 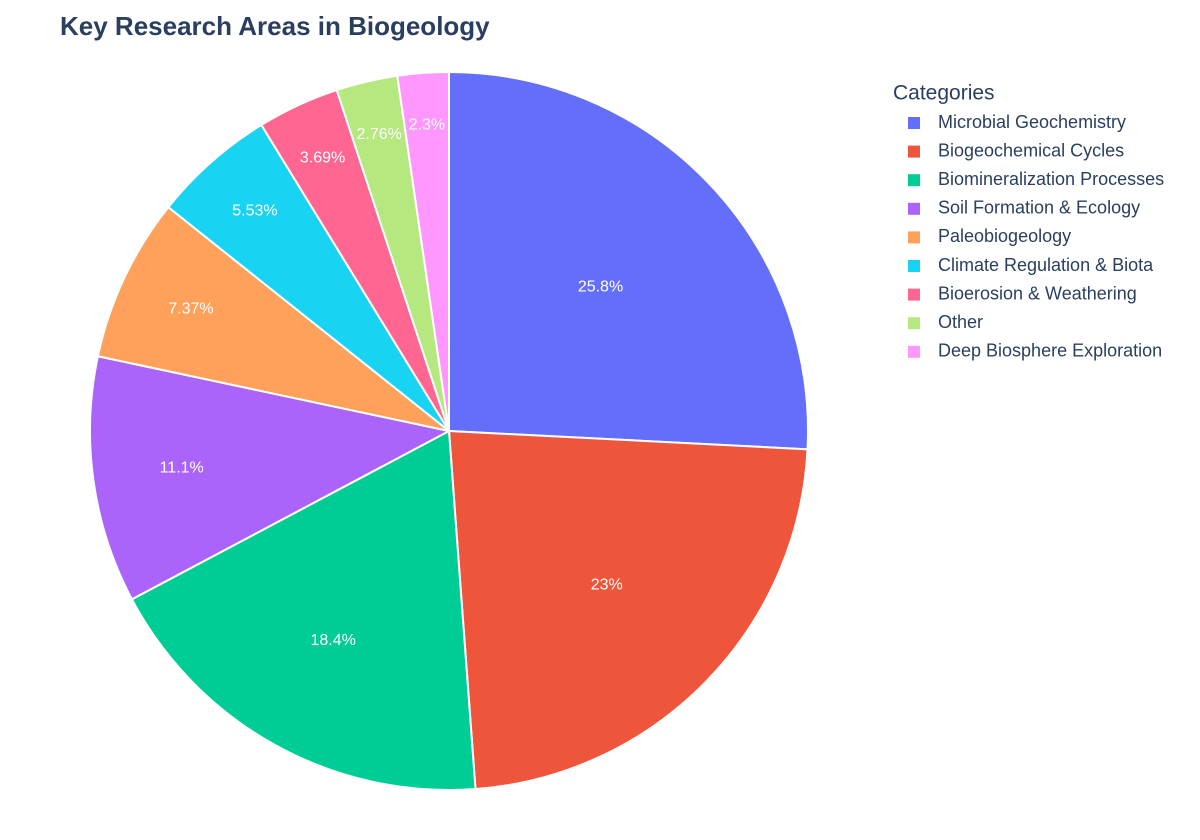 What do you see at coordinates (1051, 179) in the screenshot?
I see `legend-label: Biomineralization Processes` at bounding box center [1051, 179].